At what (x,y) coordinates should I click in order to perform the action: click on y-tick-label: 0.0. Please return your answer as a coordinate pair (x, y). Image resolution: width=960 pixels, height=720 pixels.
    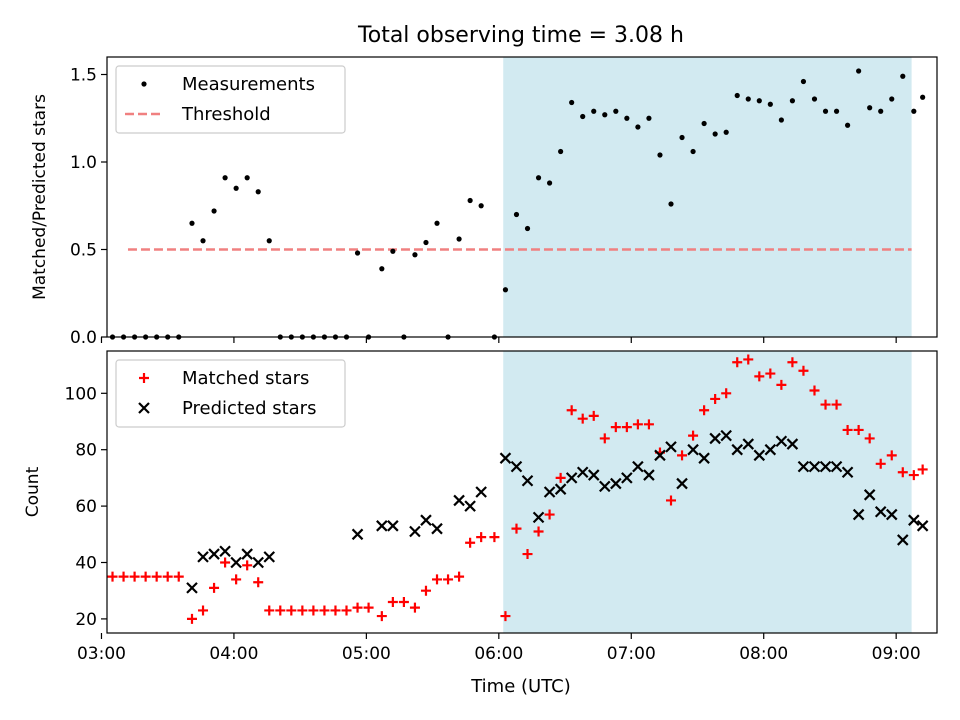
    Looking at the image, I should click on (83, 338).